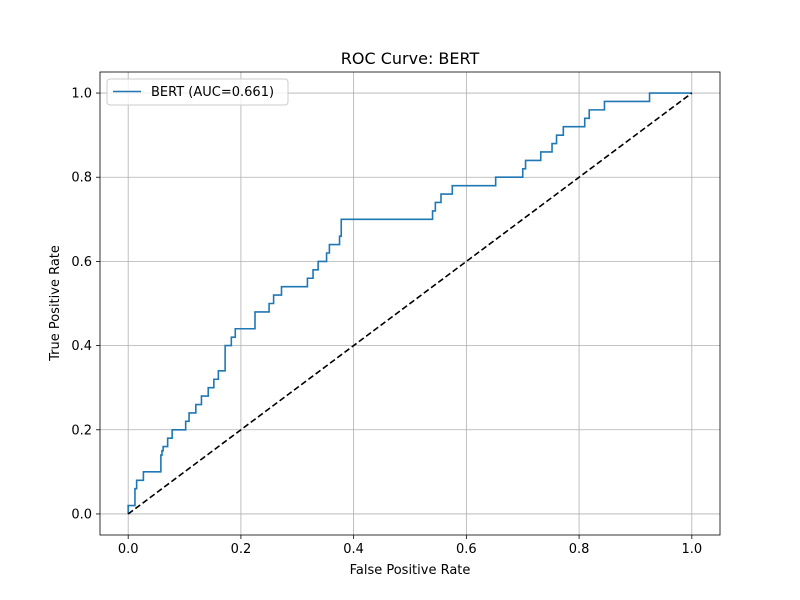 The image size is (800, 600). Describe the element at coordinates (691, 549) in the screenshot. I see `x-tick-label: 1.0` at that location.